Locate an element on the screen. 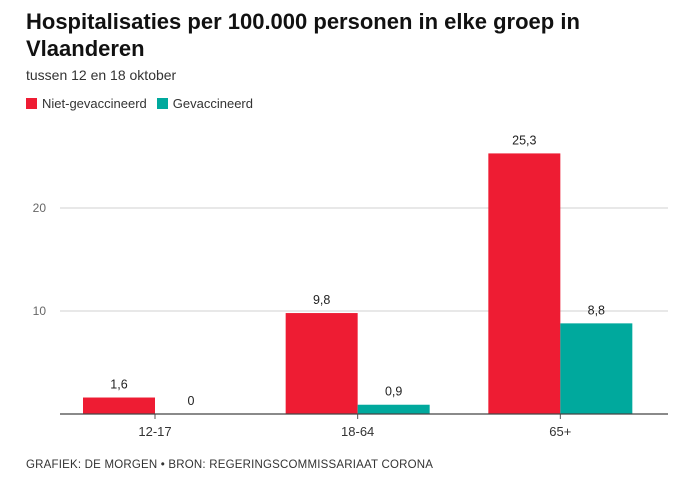 Image resolution: width=682 pixels, height=489 pixels. y-tick-label-10: 10 is located at coordinates (40, 311).